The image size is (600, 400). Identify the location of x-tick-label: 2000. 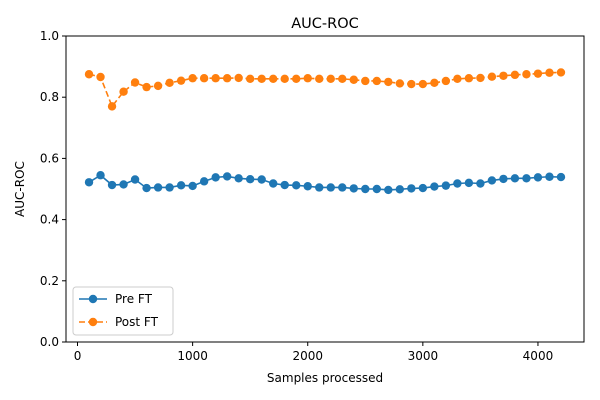
(307, 356).